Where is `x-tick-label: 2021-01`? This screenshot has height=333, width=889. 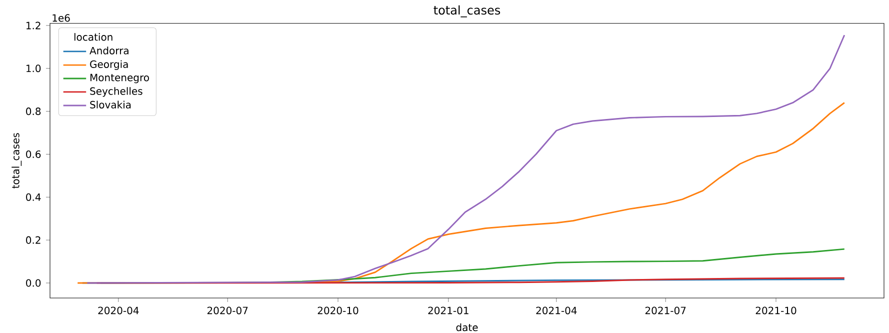 x-tick-label: 2021-01 is located at coordinates (448, 310).